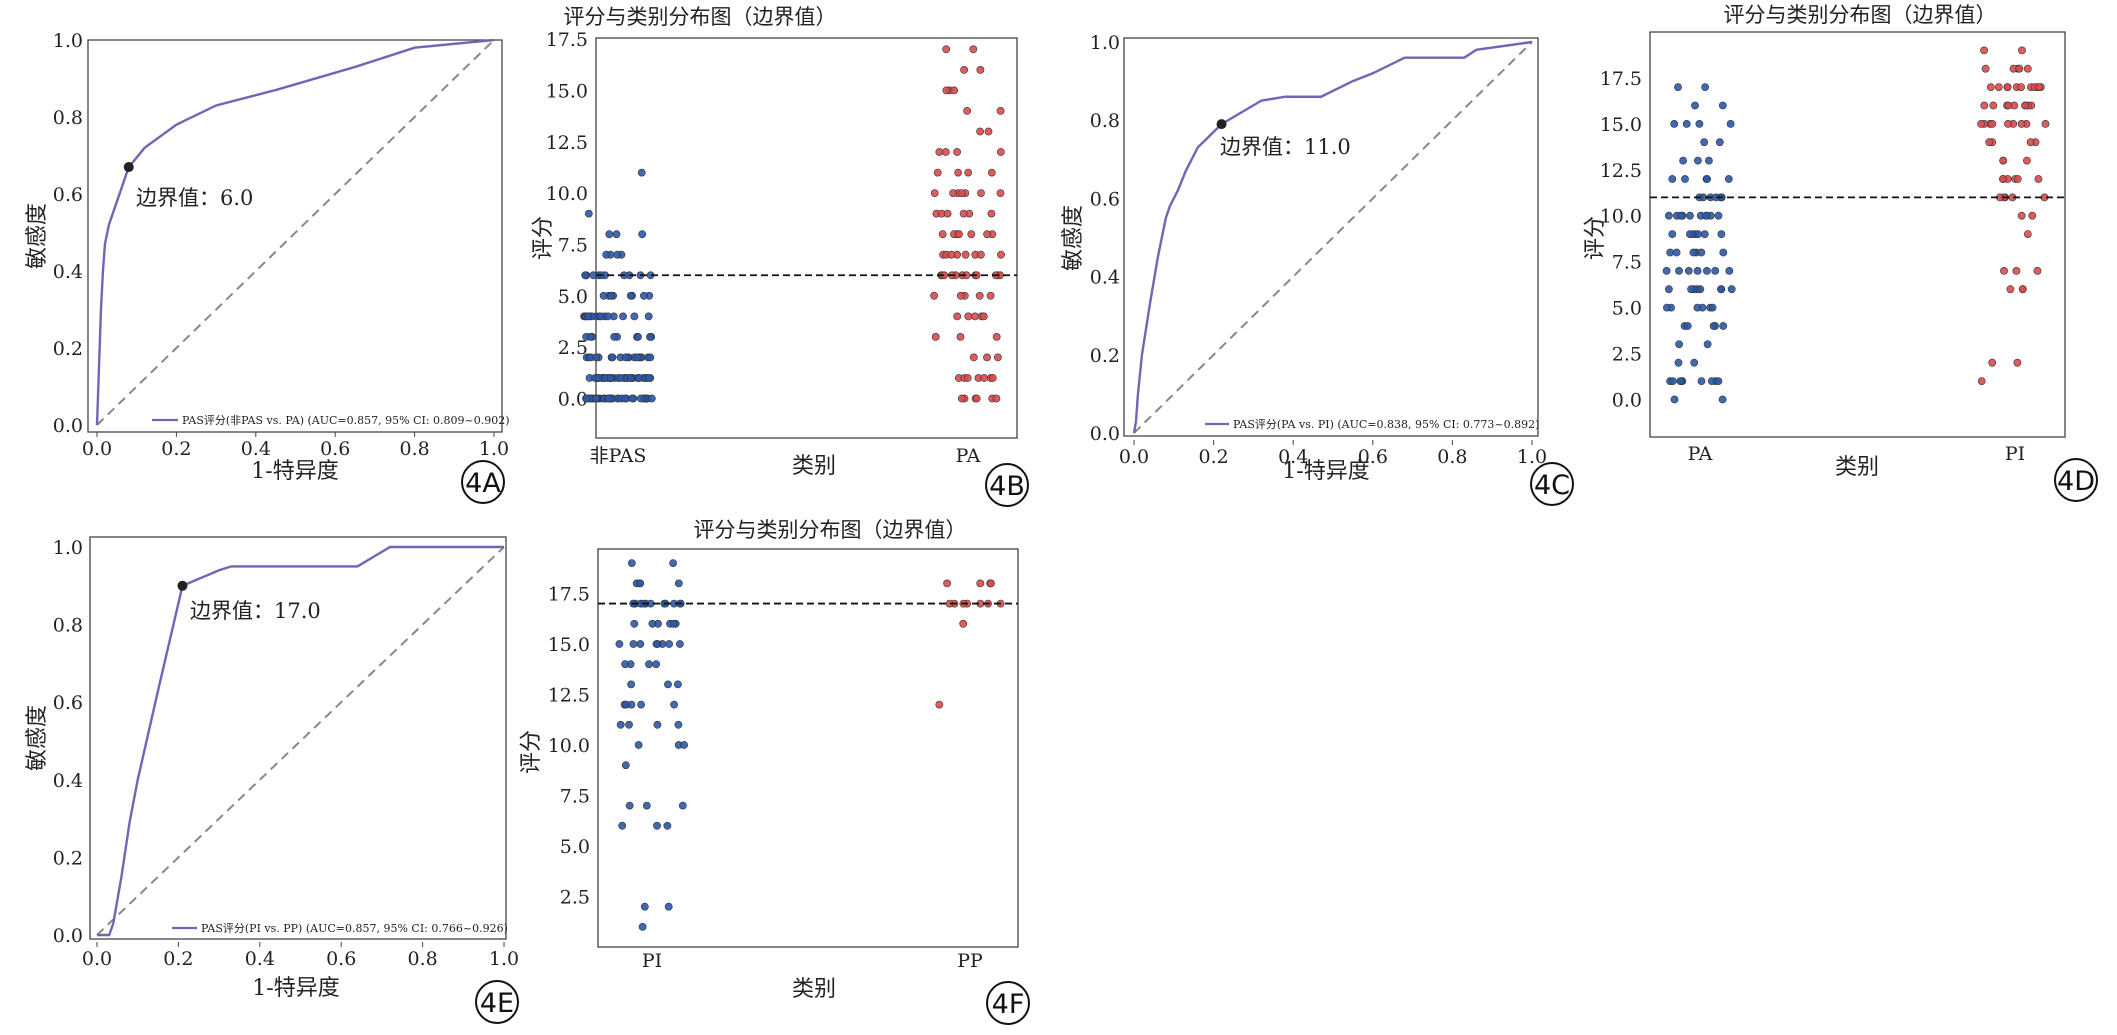  I want to click on diagonal-reference-line, so click(1333, 237).